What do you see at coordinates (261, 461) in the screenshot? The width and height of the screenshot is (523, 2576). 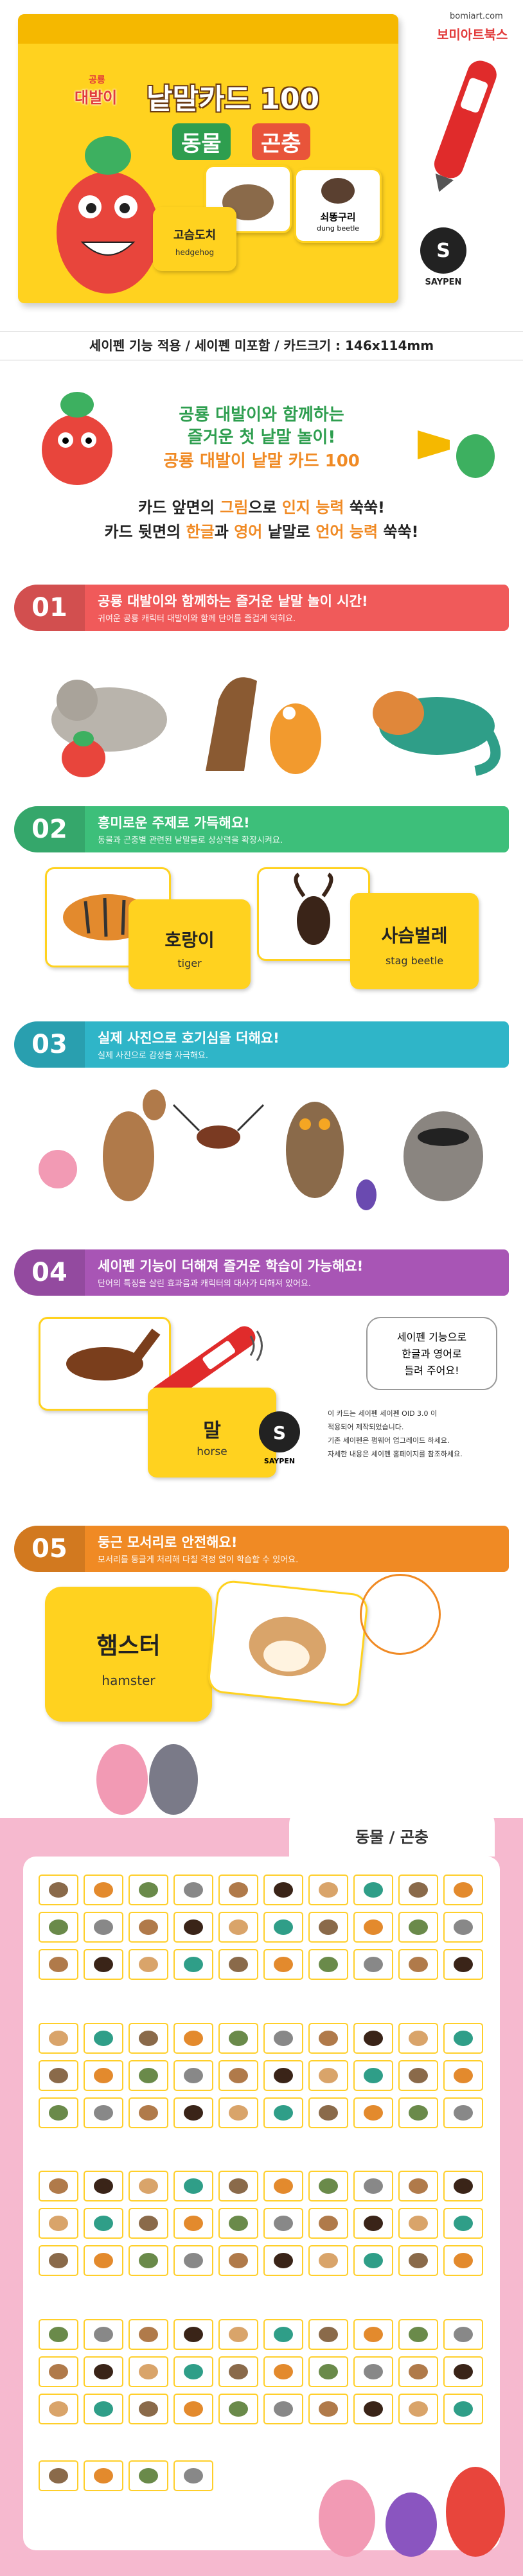 I see `intro-line: 공룡 대발이 낱말 카드 100` at bounding box center [261, 461].